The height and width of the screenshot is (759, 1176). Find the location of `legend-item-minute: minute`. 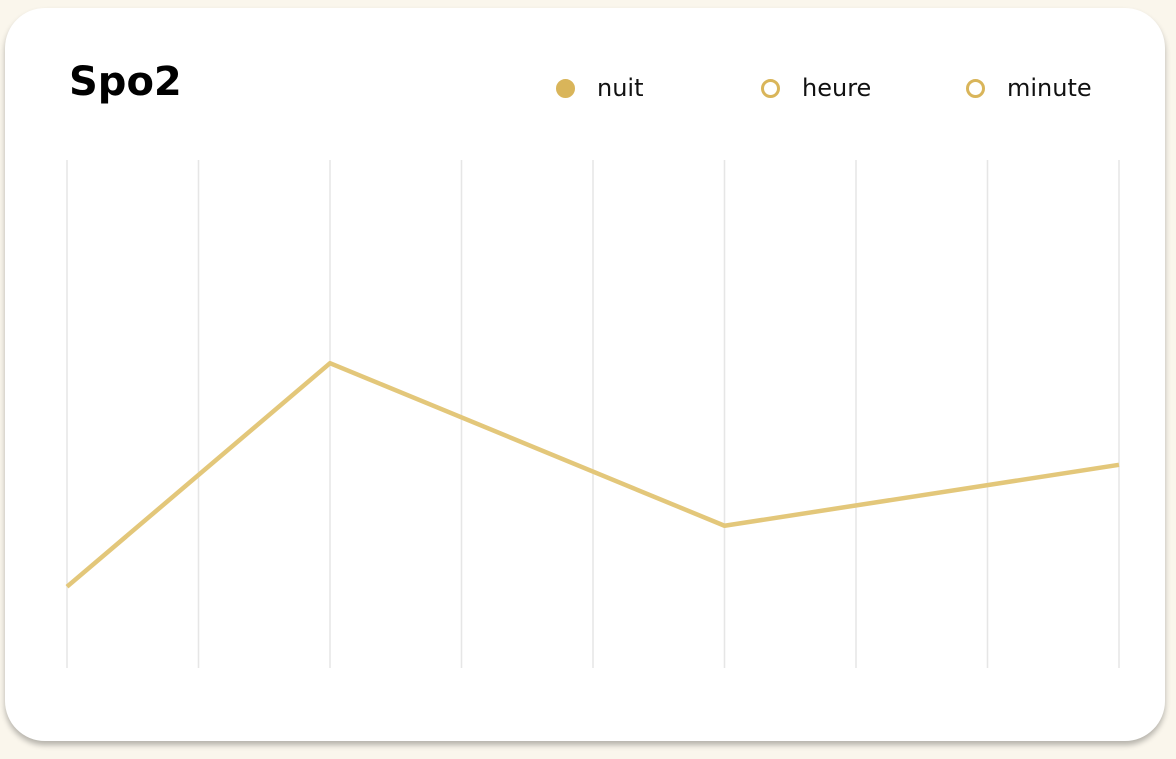

legend-item-minute: minute is located at coordinates (1029, 88).